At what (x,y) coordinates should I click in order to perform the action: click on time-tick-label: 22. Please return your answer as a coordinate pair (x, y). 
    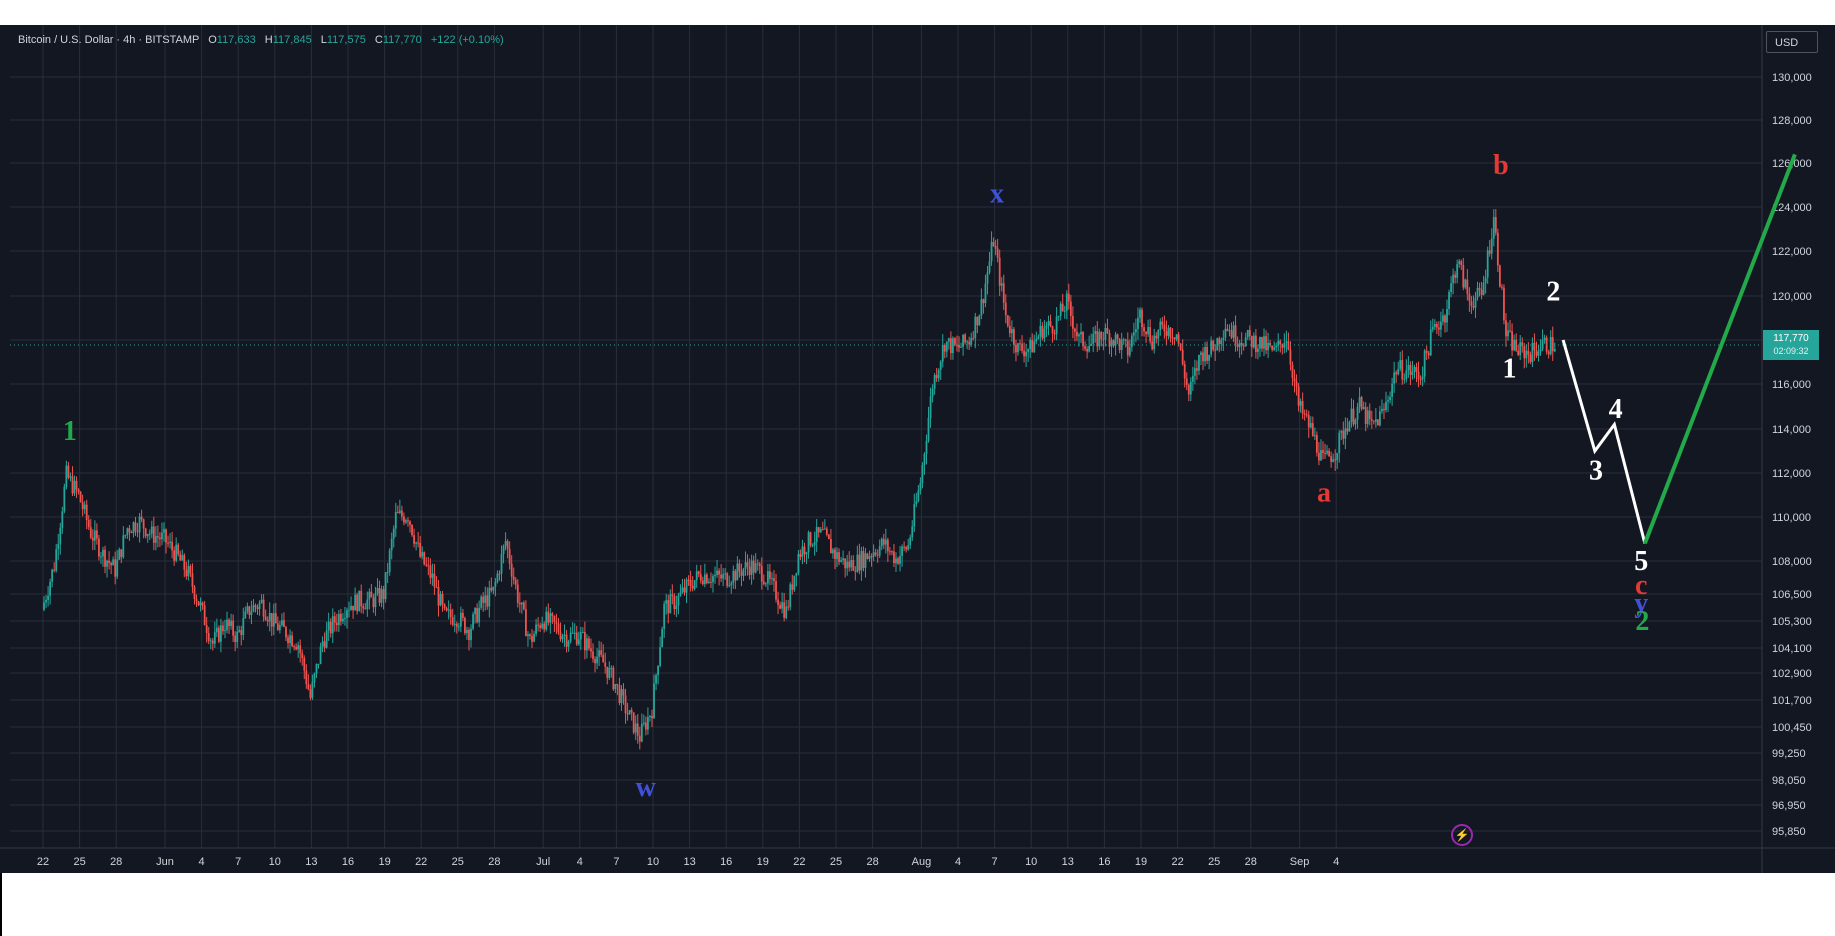
    Looking at the image, I should click on (1177, 862).